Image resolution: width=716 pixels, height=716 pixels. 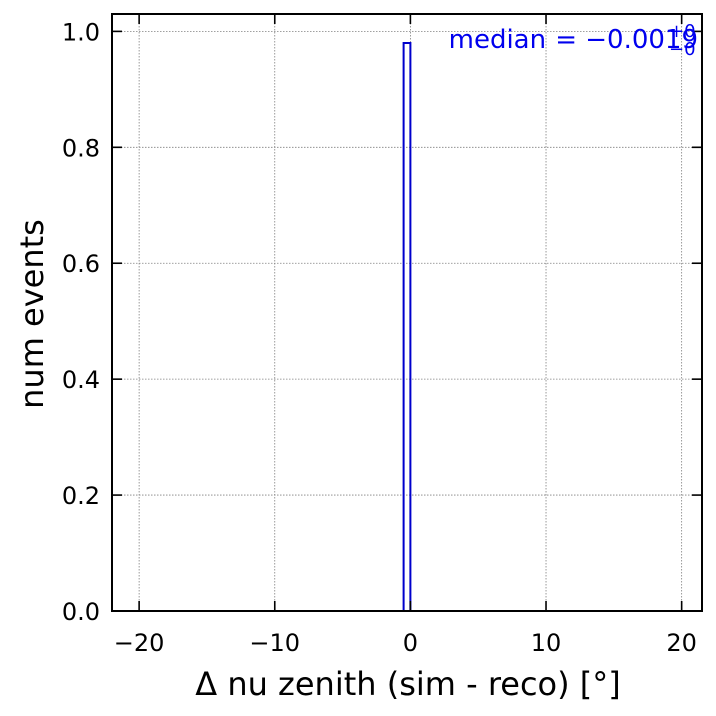 I want to click on y-tick-labels: 0.0 0.2 0.4 0.6 0.8 1.0, so click(x=81, y=322).